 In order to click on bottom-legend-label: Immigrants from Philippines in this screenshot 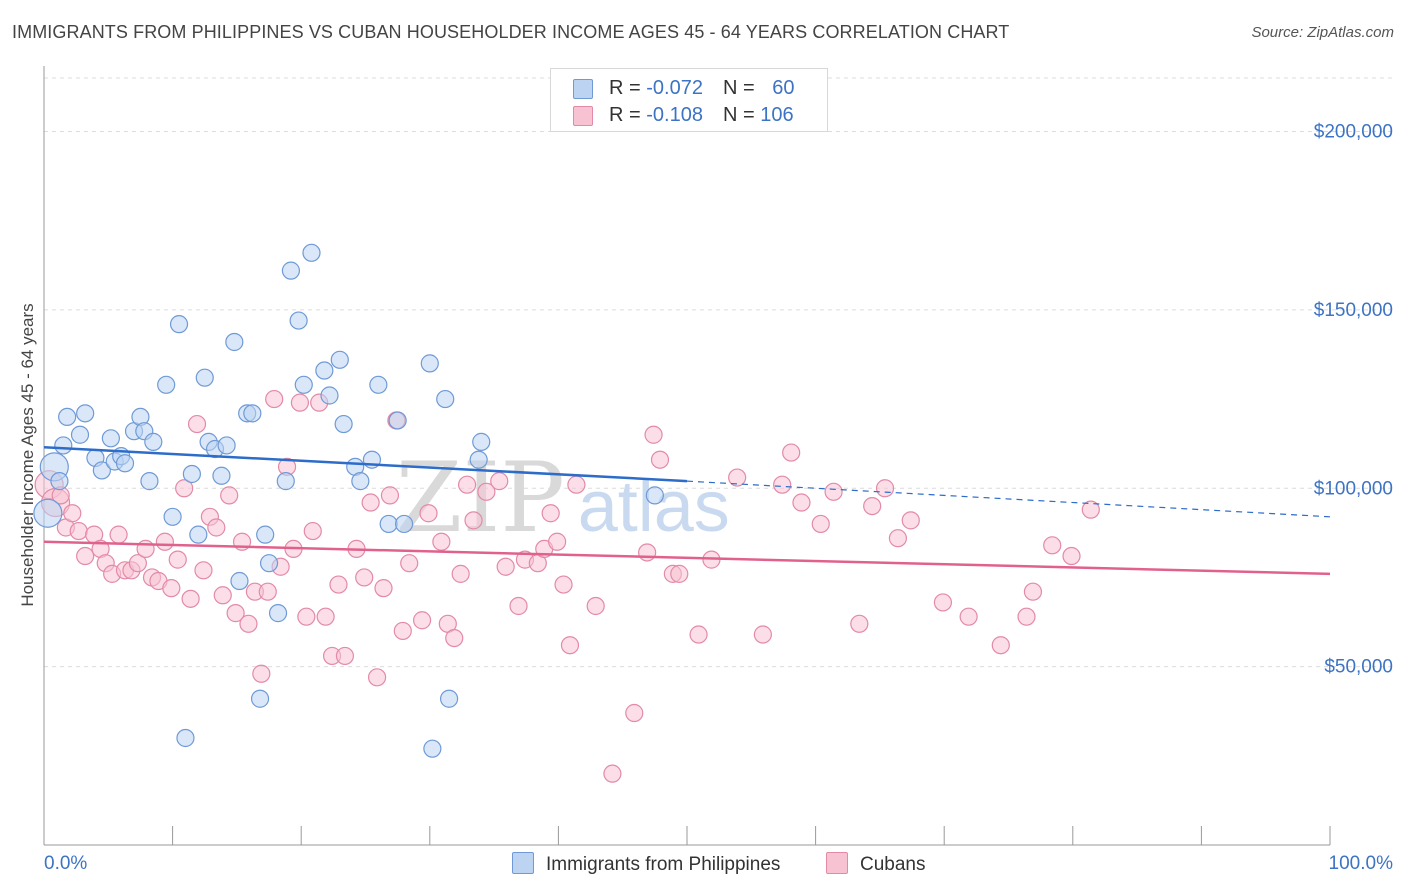, I will do `click(663, 864)`.